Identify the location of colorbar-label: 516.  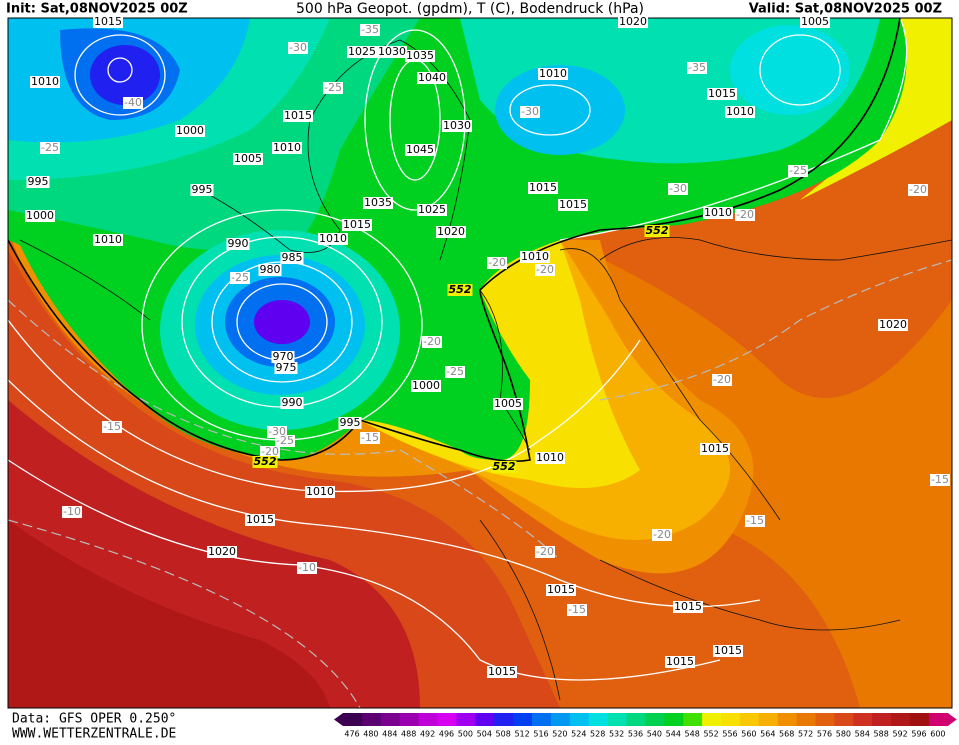
(540, 734).